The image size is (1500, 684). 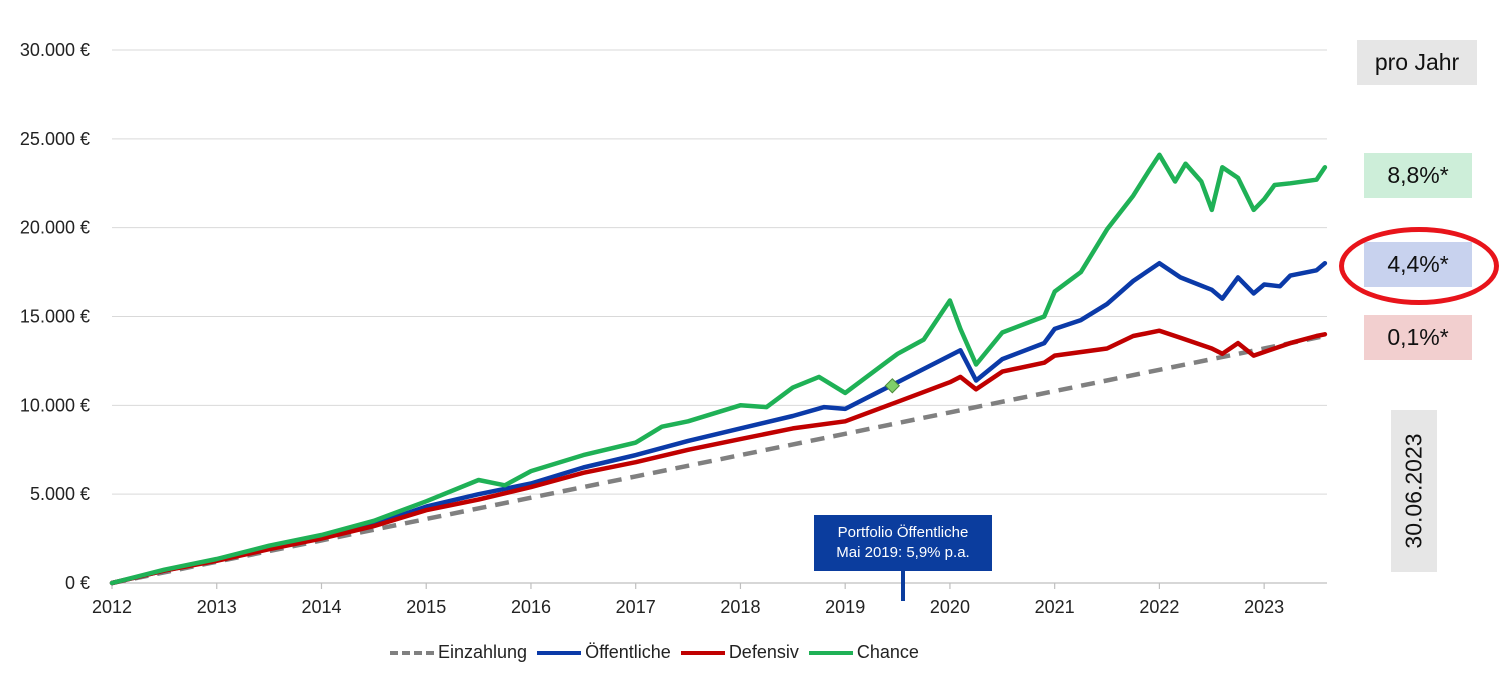 What do you see at coordinates (1418, 337) in the screenshot?
I see `defensiv-return-label: 0,1%*` at bounding box center [1418, 337].